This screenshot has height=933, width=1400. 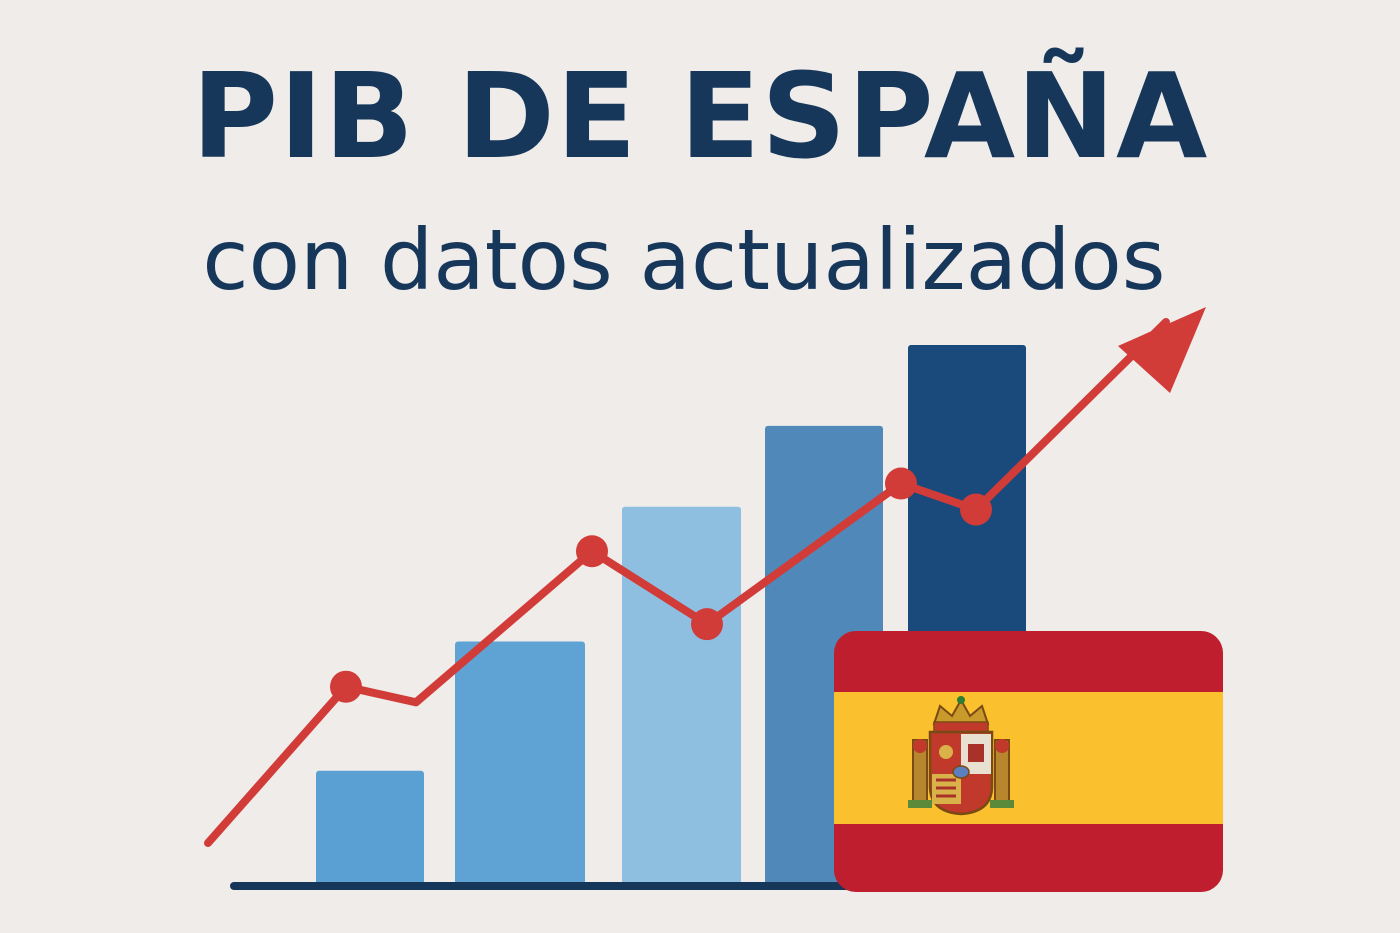 I want to click on page-subtitle: con datos actualizados, so click(x=684, y=260).